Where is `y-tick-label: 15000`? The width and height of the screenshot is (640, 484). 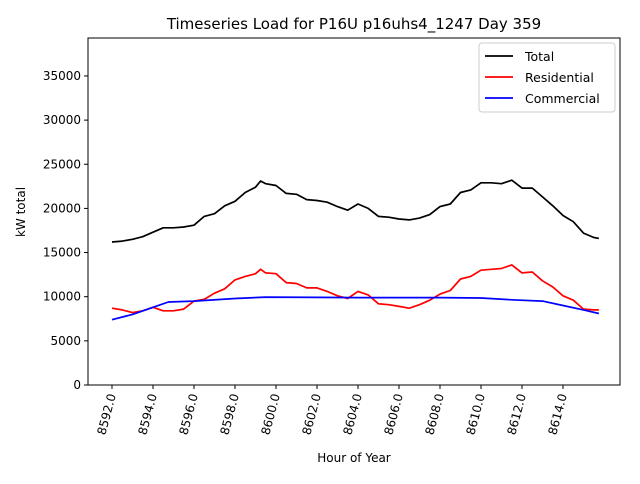 y-tick-label: 15000 is located at coordinates (62, 253).